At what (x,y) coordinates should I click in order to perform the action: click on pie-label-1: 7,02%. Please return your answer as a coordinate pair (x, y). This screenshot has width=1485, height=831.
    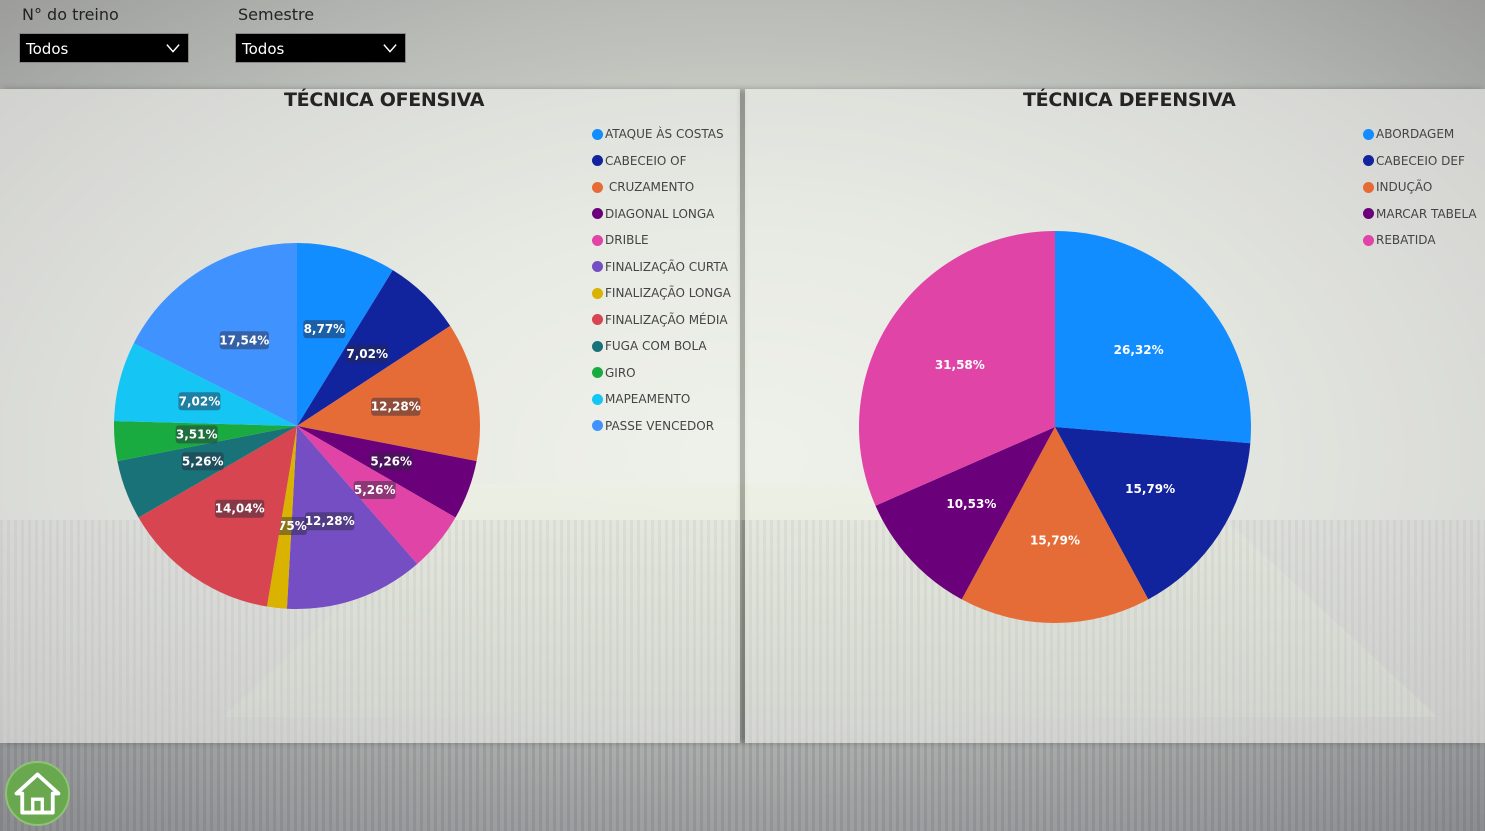
    Looking at the image, I should click on (367, 354).